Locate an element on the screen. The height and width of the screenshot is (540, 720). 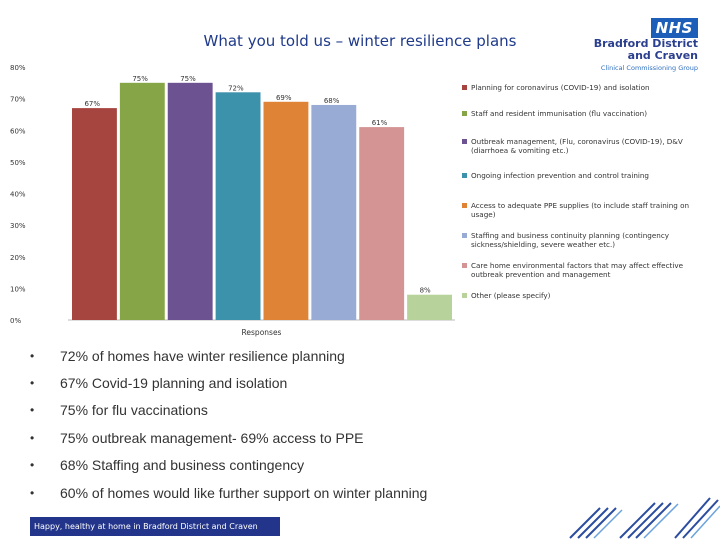
y-tick-label: 80% is located at coordinates (18, 68).